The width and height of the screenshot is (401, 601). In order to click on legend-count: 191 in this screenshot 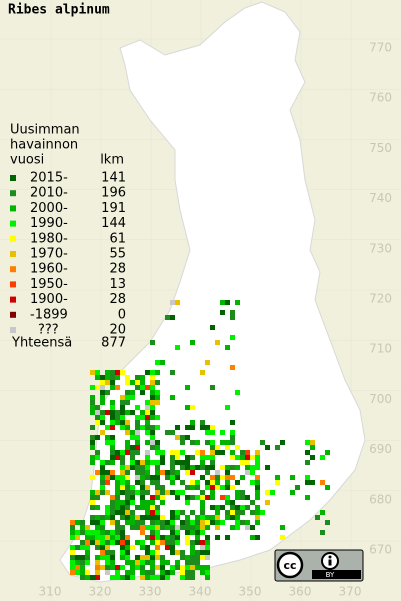, I will do `click(113, 208)`.